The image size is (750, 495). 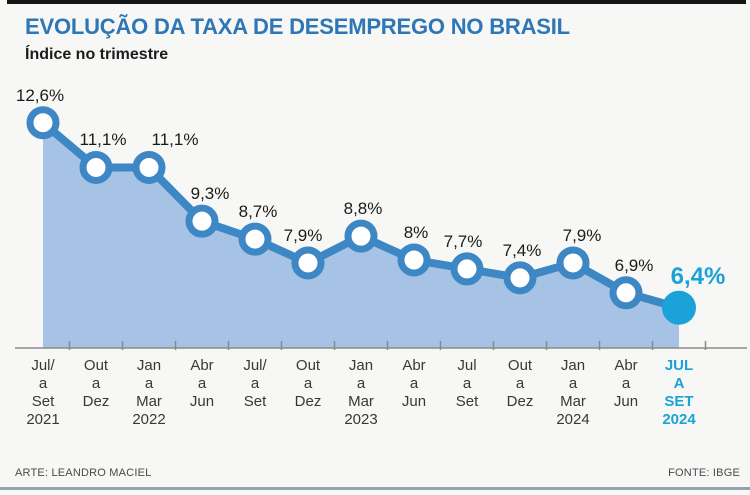 I want to click on chart-subtitle: Índice no trimestre, so click(x=97, y=54).